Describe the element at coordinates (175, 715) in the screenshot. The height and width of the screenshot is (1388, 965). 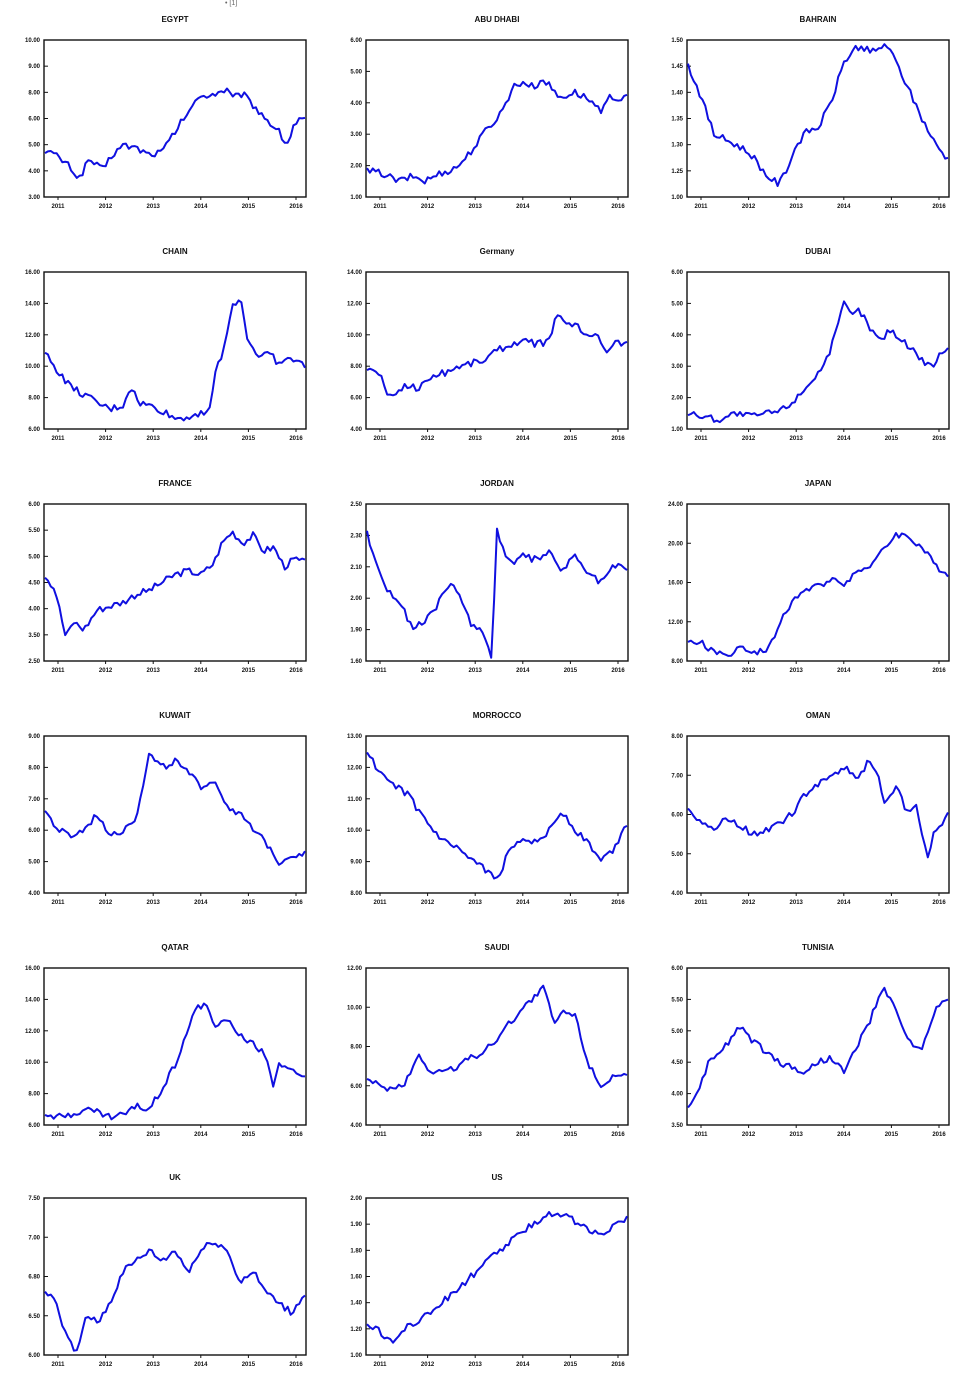
I see `chart-title: KUWAIT` at that location.